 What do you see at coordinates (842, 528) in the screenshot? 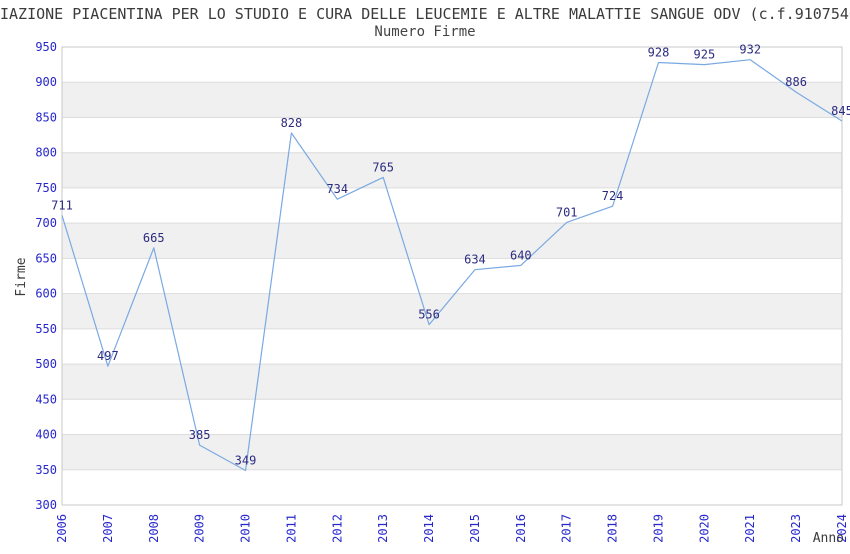
I see `svg-text: 2024` at bounding box center [842, 528].